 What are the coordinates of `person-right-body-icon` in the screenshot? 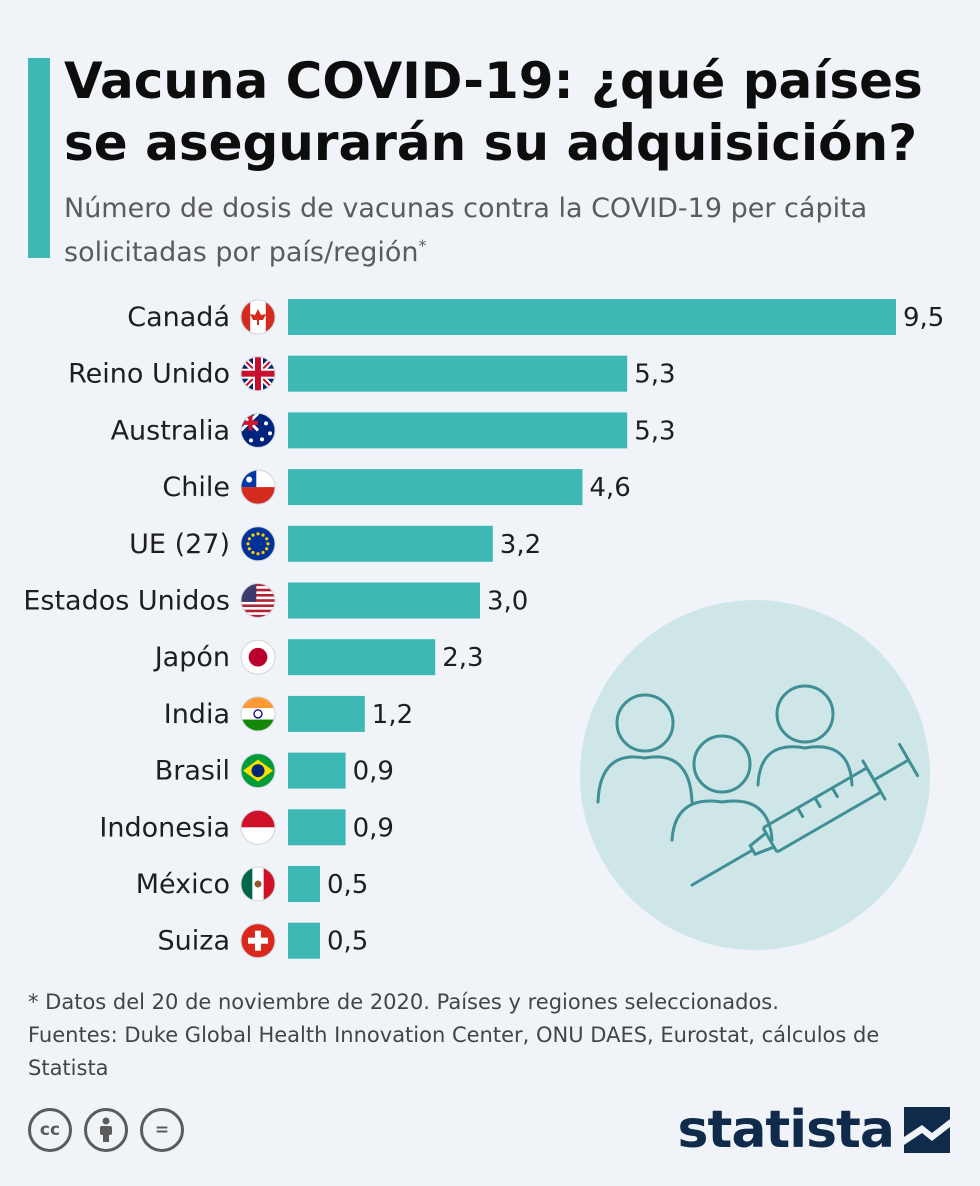 It's located at (805, 766).